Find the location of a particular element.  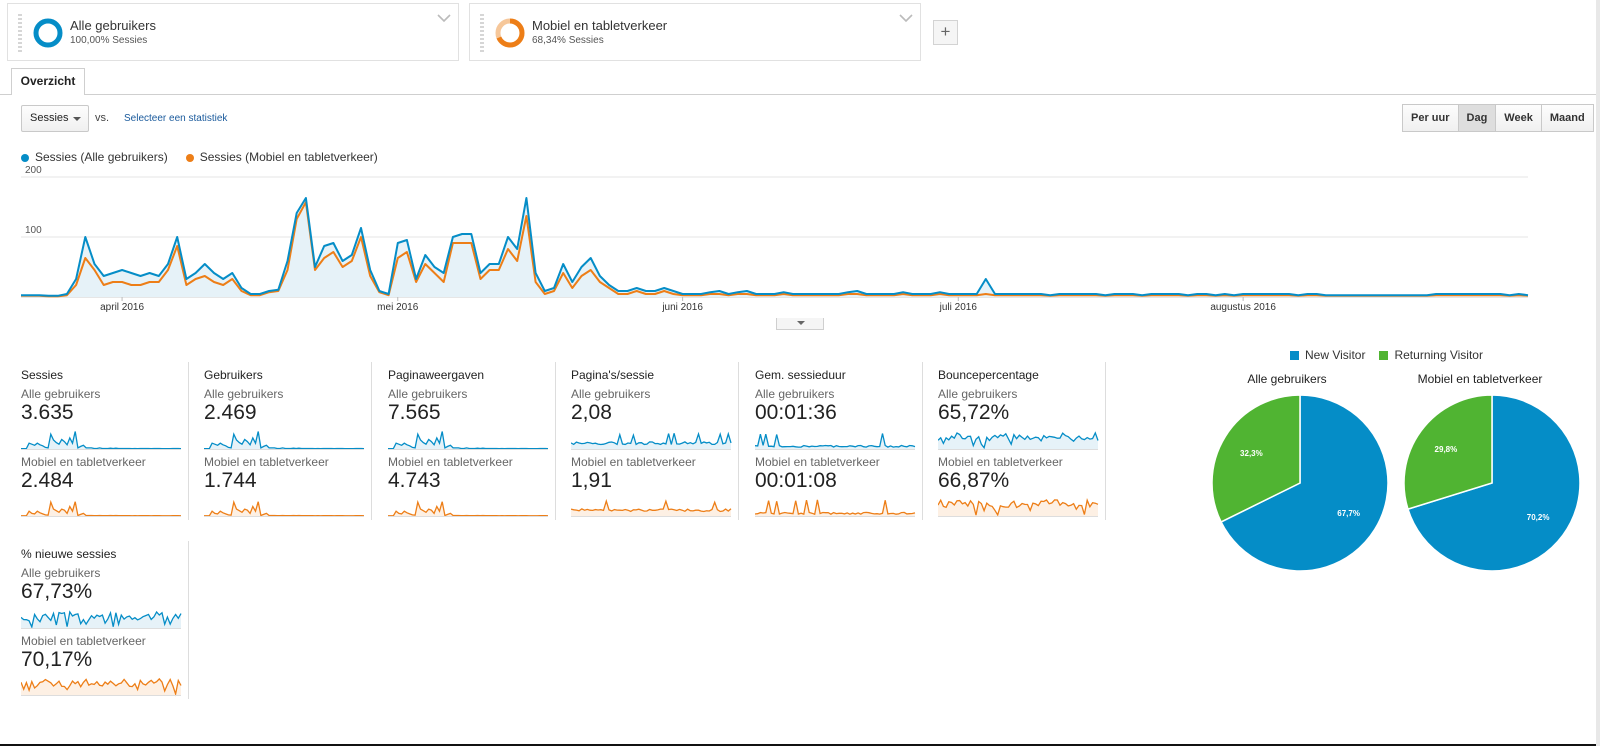

metric-title: Gem. sessieduur is located at coordinates (800, 375).